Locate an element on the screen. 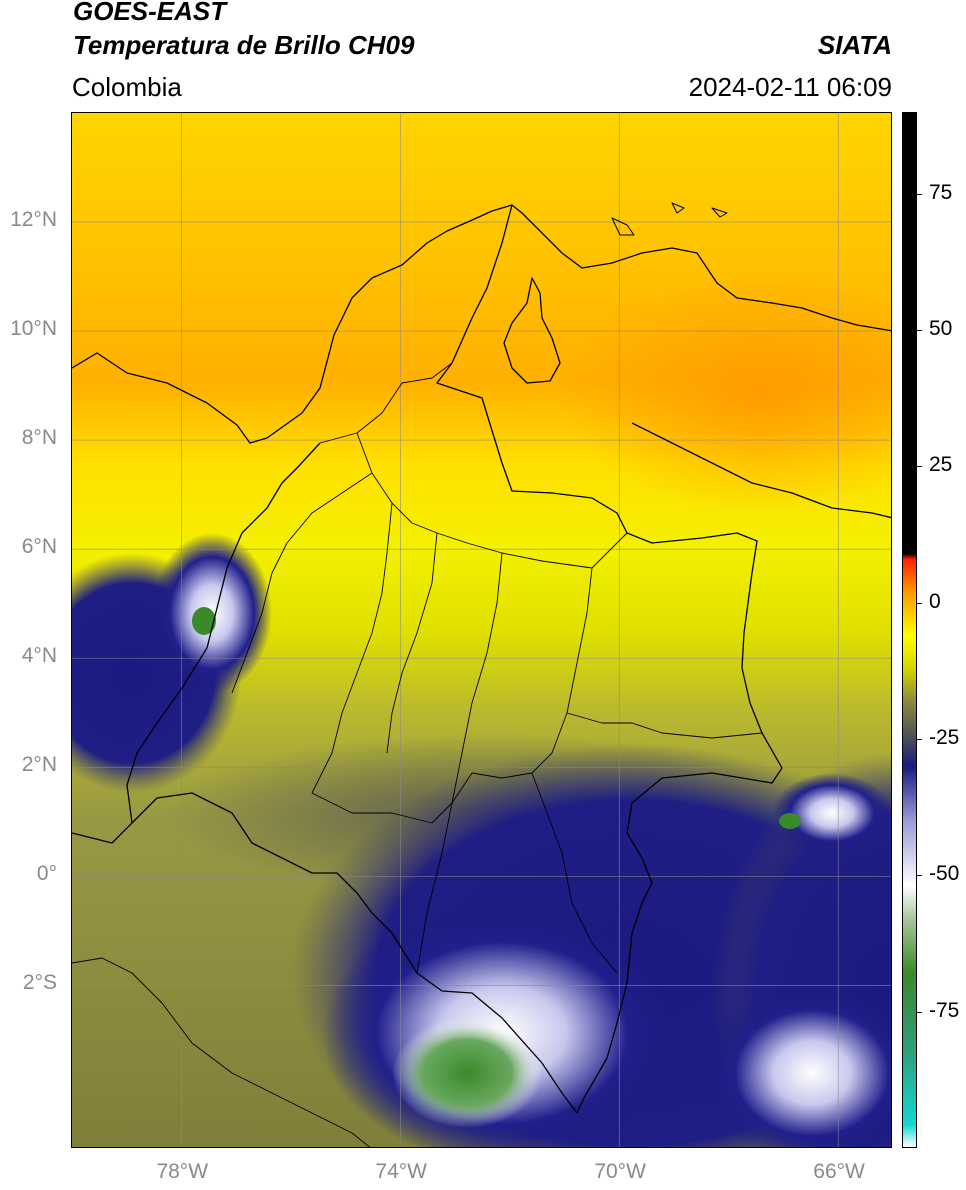 This screenshot has height=1190, width=966. lat-tick-label: 0° is located at coordinates (46, 874).